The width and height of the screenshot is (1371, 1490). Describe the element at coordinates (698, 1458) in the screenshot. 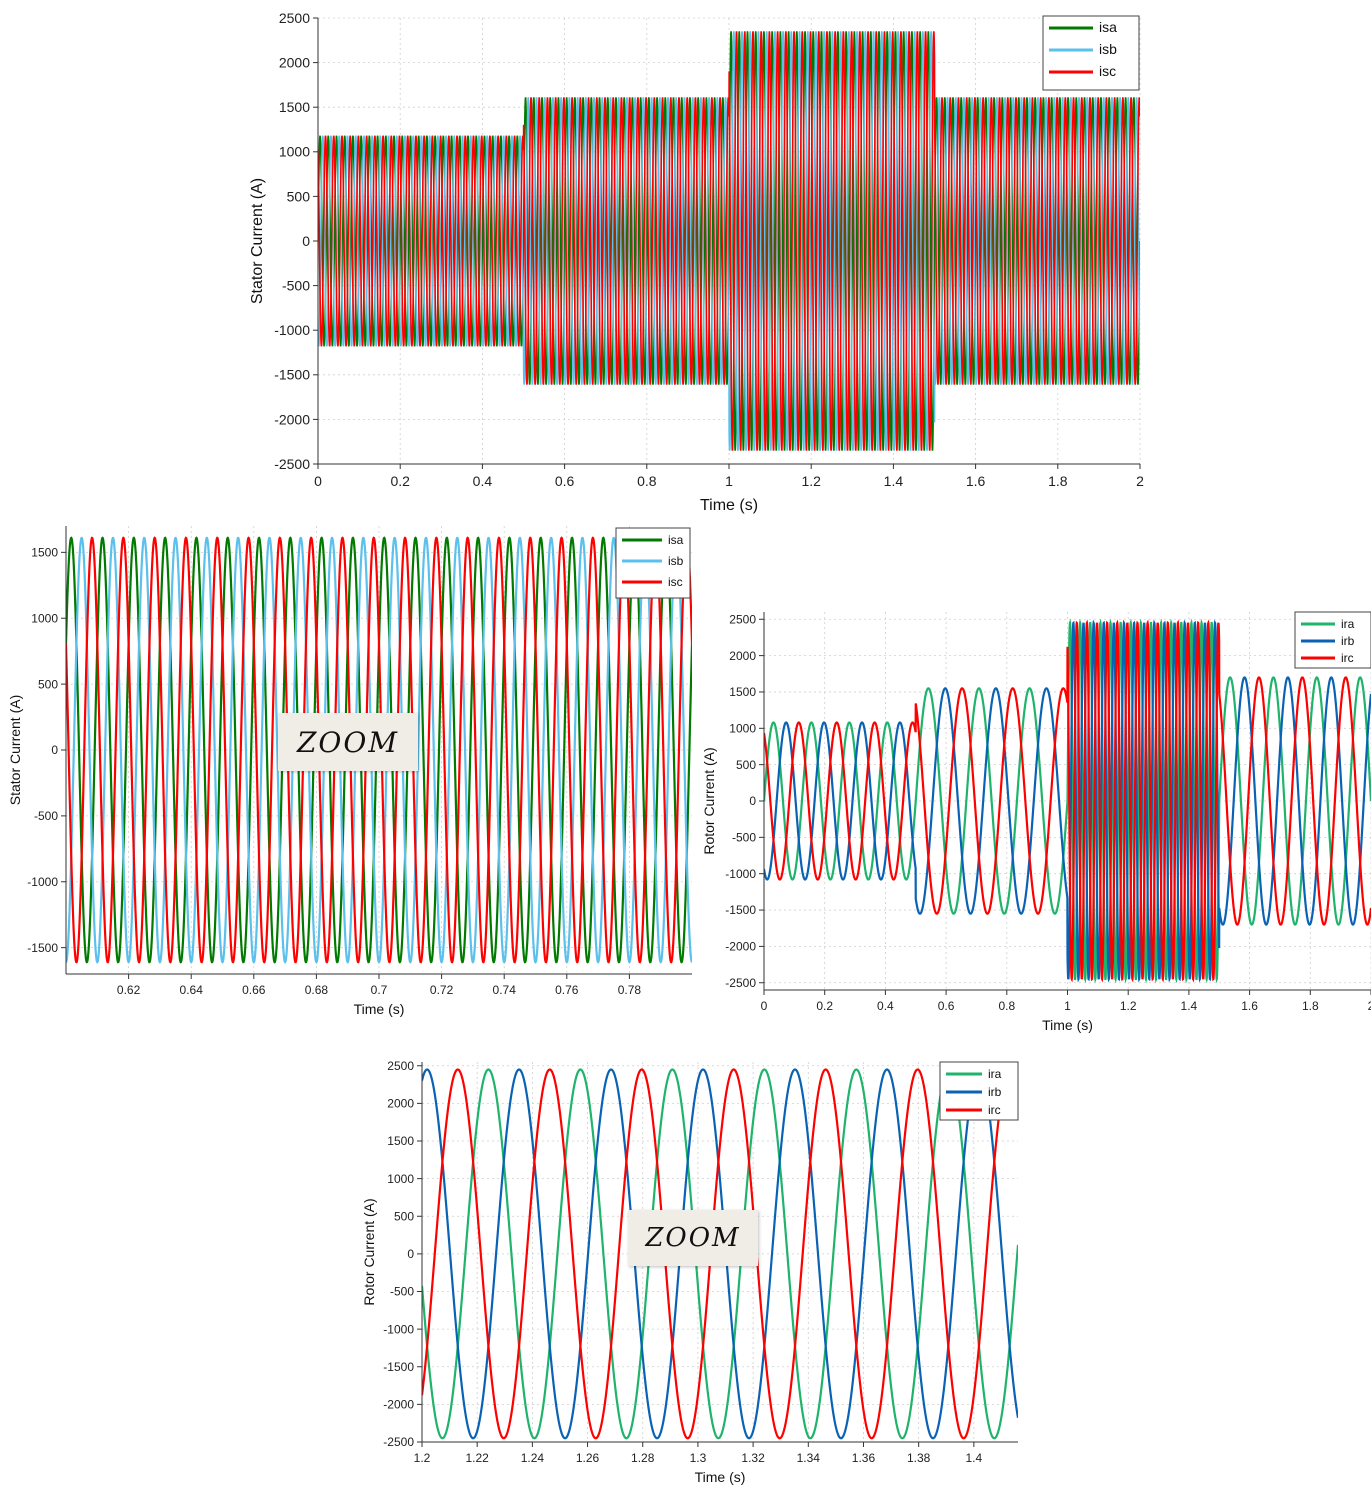

I see `x-tick-label: 1.3` at that location.